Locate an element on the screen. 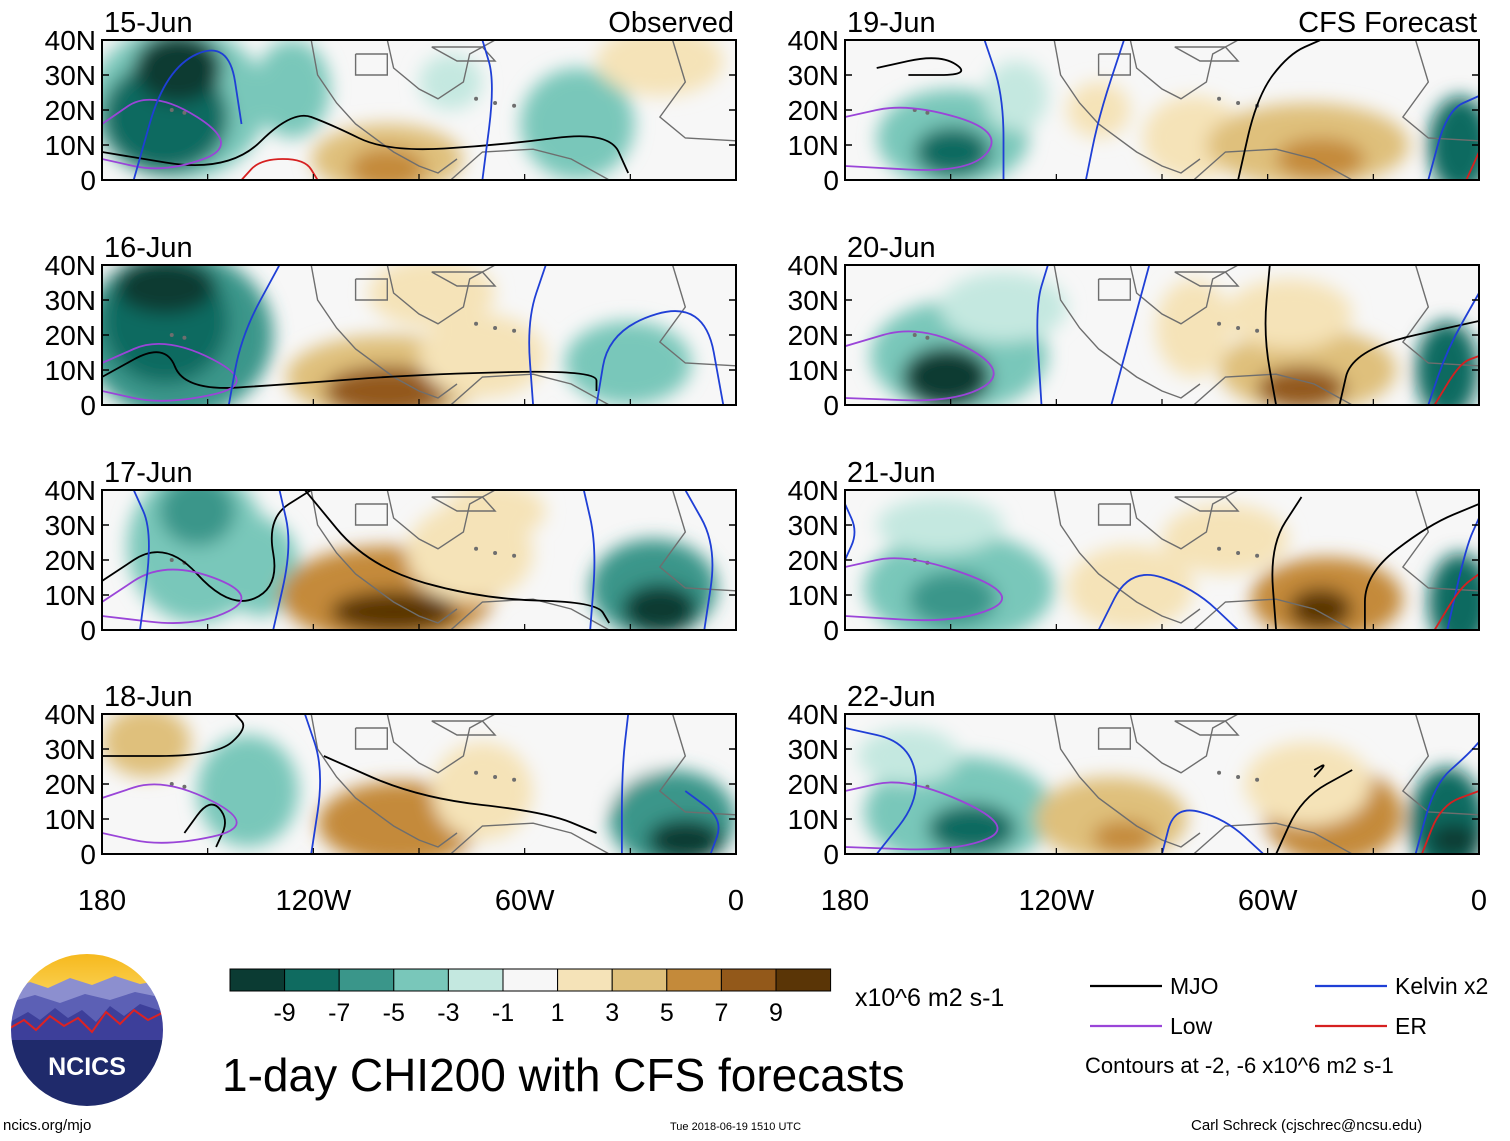 This screenshot has width=1510, height=1141. map-panel-17-Jun: 40N 30N 20N 10N 0 17-Jun is located at coordinates (391, 551).